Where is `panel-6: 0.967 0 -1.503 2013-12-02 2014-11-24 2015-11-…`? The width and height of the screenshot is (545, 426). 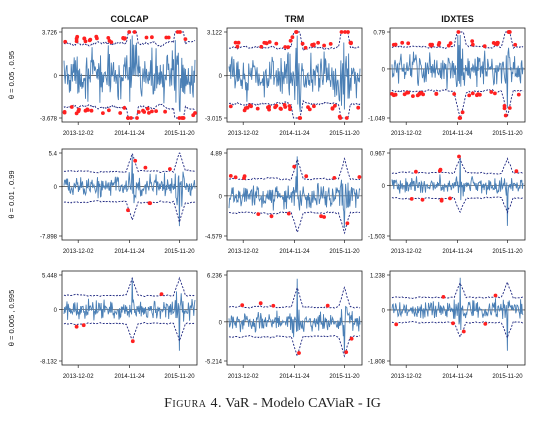 panel-6: 0.967 0 -1.503 2013-12-02 2014-11-24 2015-11-… is located at coordinates (447, 201).